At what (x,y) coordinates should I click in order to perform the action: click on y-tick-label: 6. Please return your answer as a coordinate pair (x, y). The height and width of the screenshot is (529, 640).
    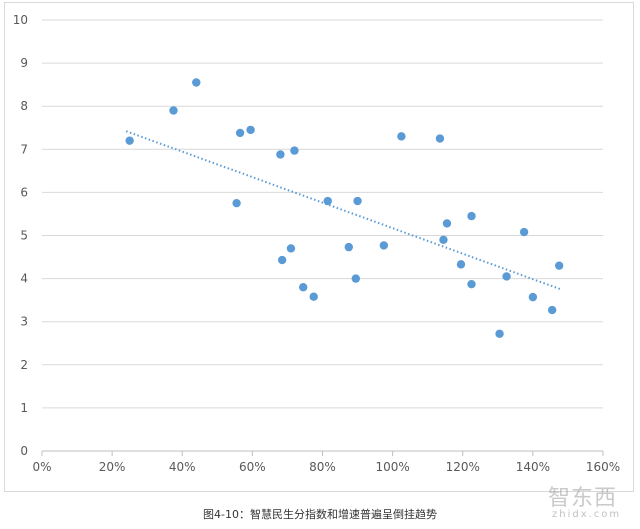
    Looking at the image, I should click on (24, 192).